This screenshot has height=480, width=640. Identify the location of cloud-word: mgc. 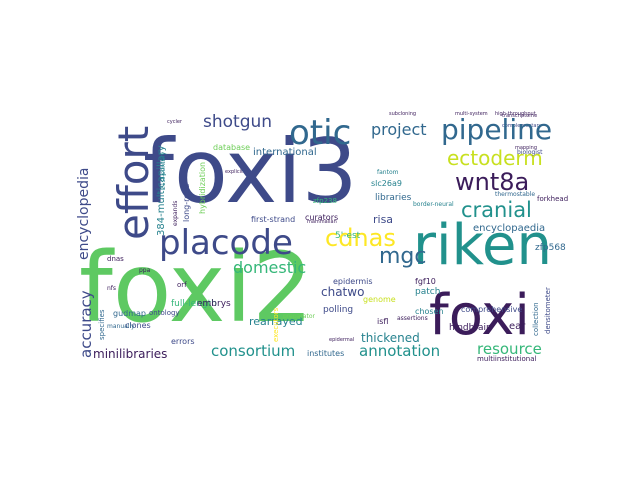
(403, 256).